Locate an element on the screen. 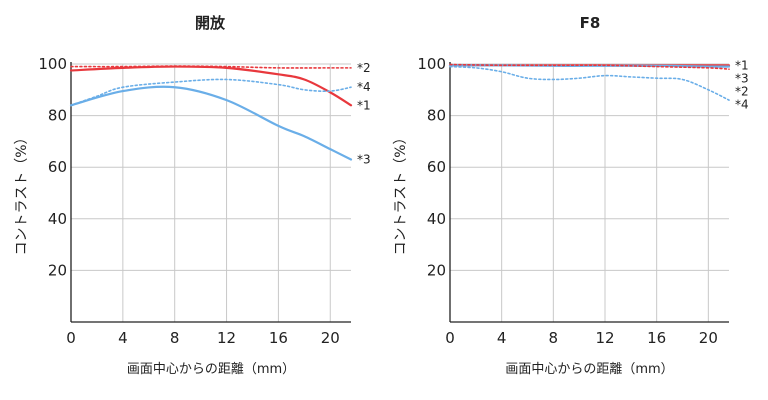 This screenshot has width=768, height=400. chart-title: 開放 is located at coordinates (210, 23).